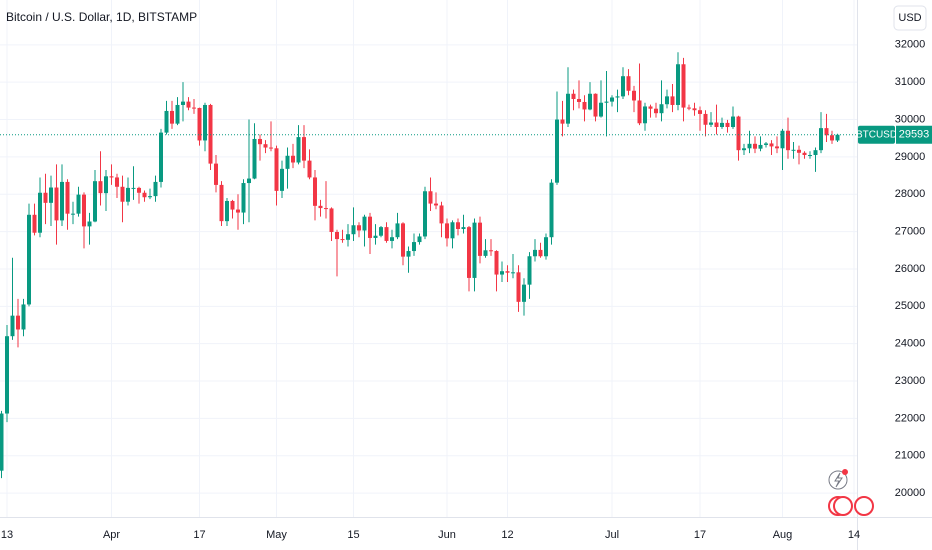  I want to click on currency-button, so click(910, 18).